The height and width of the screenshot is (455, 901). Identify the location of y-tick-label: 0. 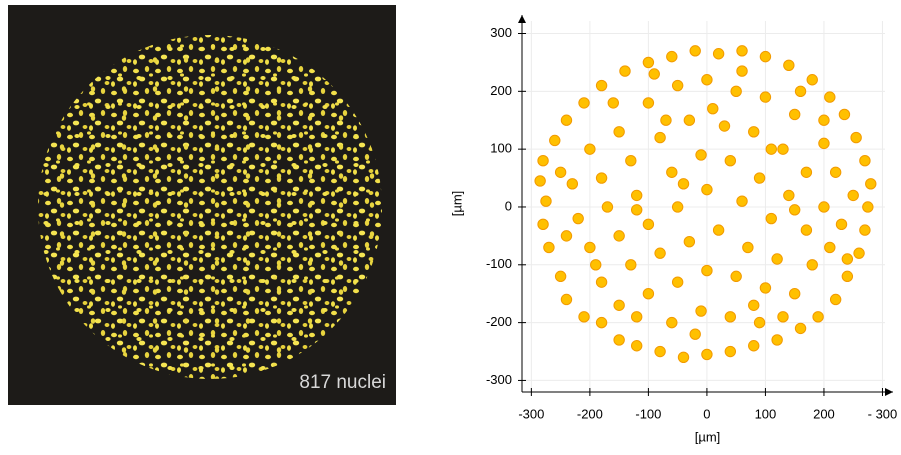
(508, 205).